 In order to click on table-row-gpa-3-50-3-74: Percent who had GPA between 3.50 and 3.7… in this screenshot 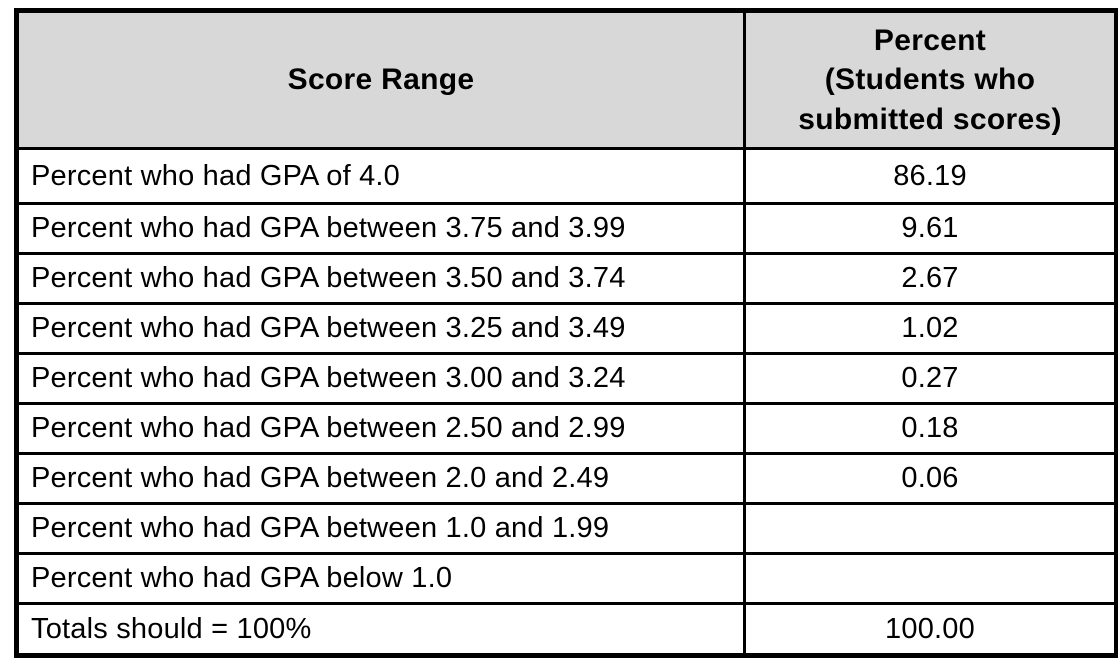, I will do `click(566, 278)`.